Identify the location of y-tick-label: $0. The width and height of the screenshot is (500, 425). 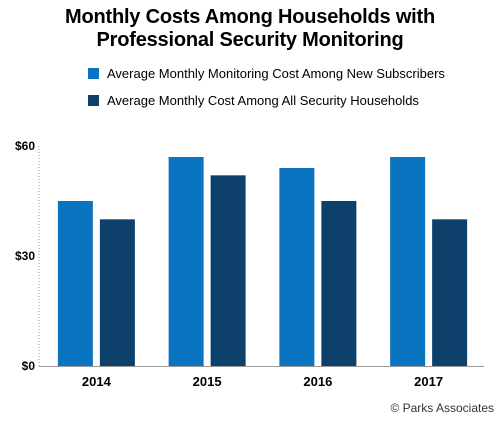
(29, 366).